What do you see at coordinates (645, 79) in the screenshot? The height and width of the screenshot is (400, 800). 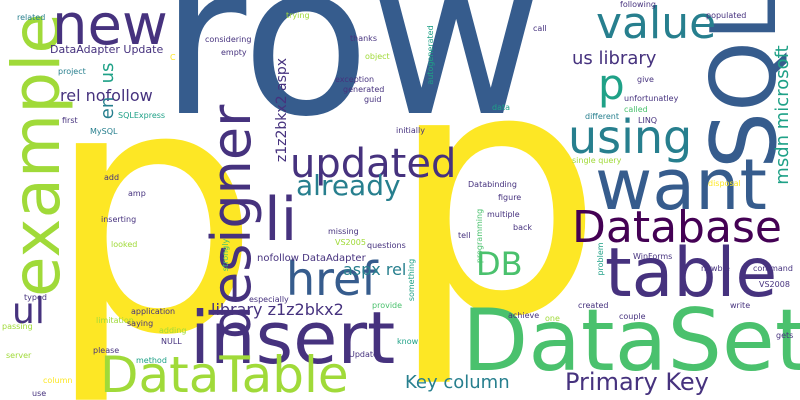 I see `word-give: give` at bounding box center [645, 79].